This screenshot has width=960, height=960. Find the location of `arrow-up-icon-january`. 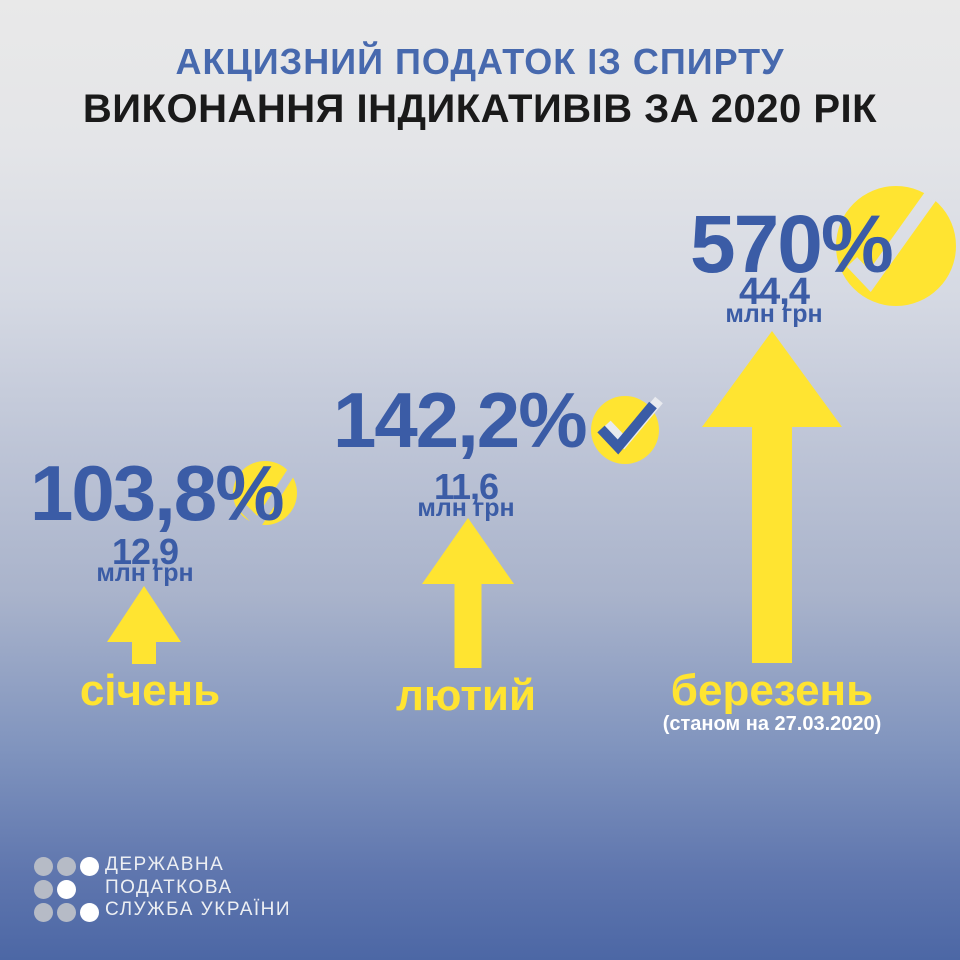

arrow-up-icon-january is located at coordinates (144, 625).